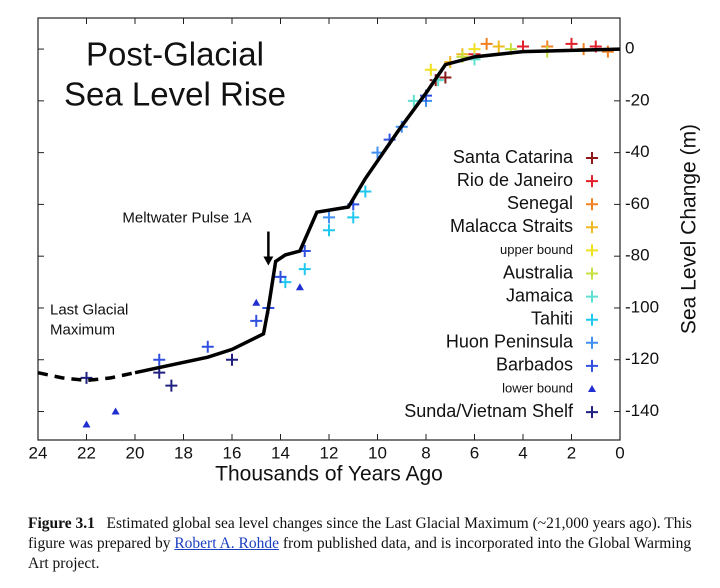 This screenshot has height=588, width=720. What do you see at coordinates (510, 342) in the screenshot?
I see `legend-label: Huon Peninsula` at bounding box center [510, 342].